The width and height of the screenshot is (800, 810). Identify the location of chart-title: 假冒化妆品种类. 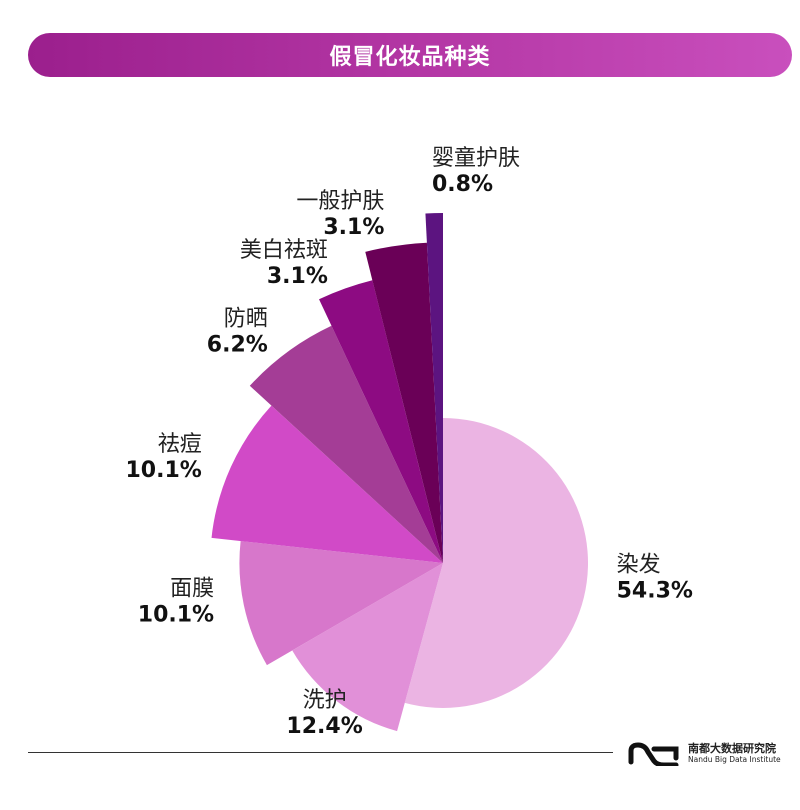
(410, 57).